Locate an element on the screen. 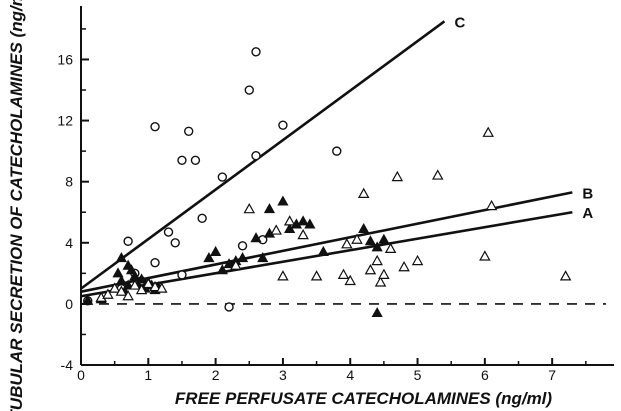  x-tick-label: 4 is located at coordinates (350, 375).